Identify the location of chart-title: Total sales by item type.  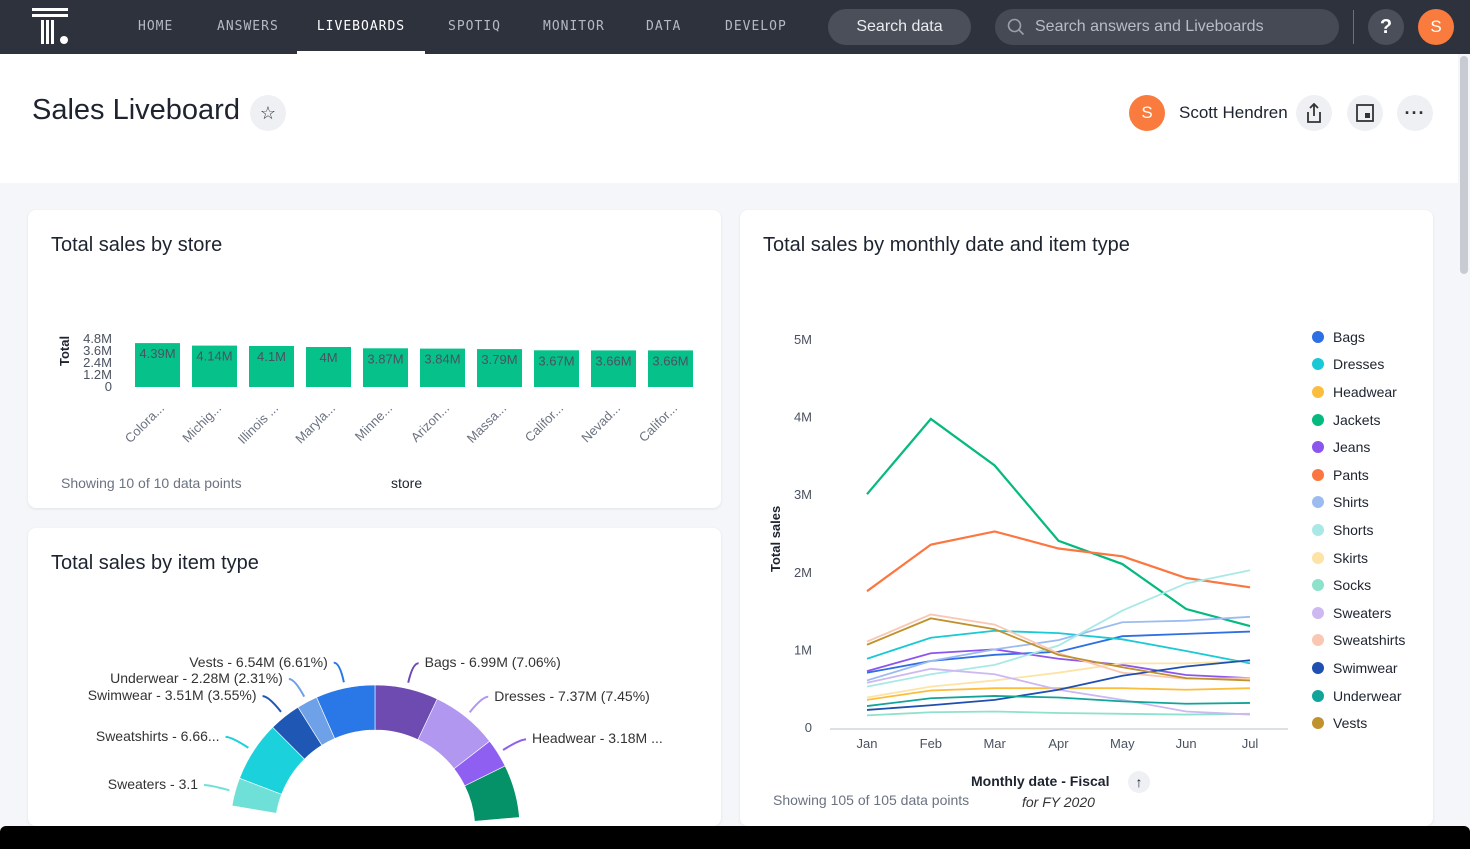
(155, 563).